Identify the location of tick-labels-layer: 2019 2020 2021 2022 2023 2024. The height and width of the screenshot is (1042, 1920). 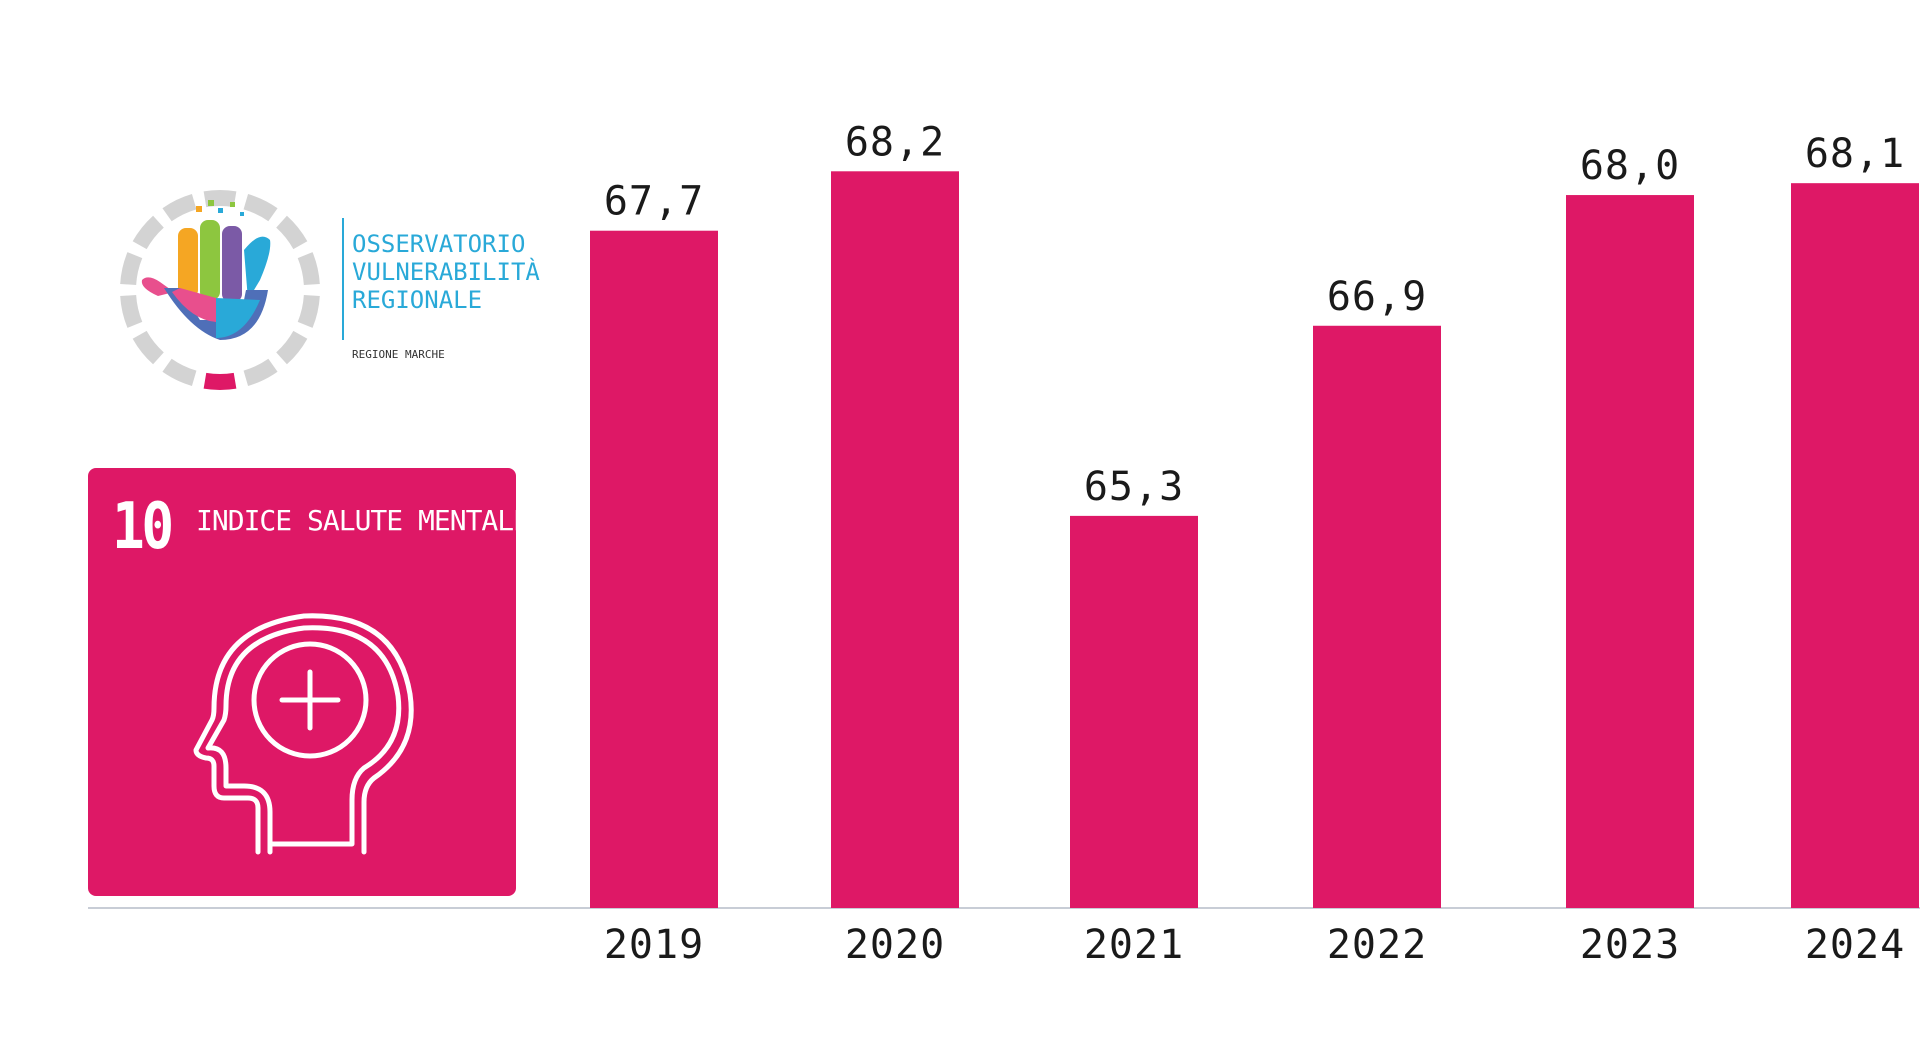
(1254, 945).